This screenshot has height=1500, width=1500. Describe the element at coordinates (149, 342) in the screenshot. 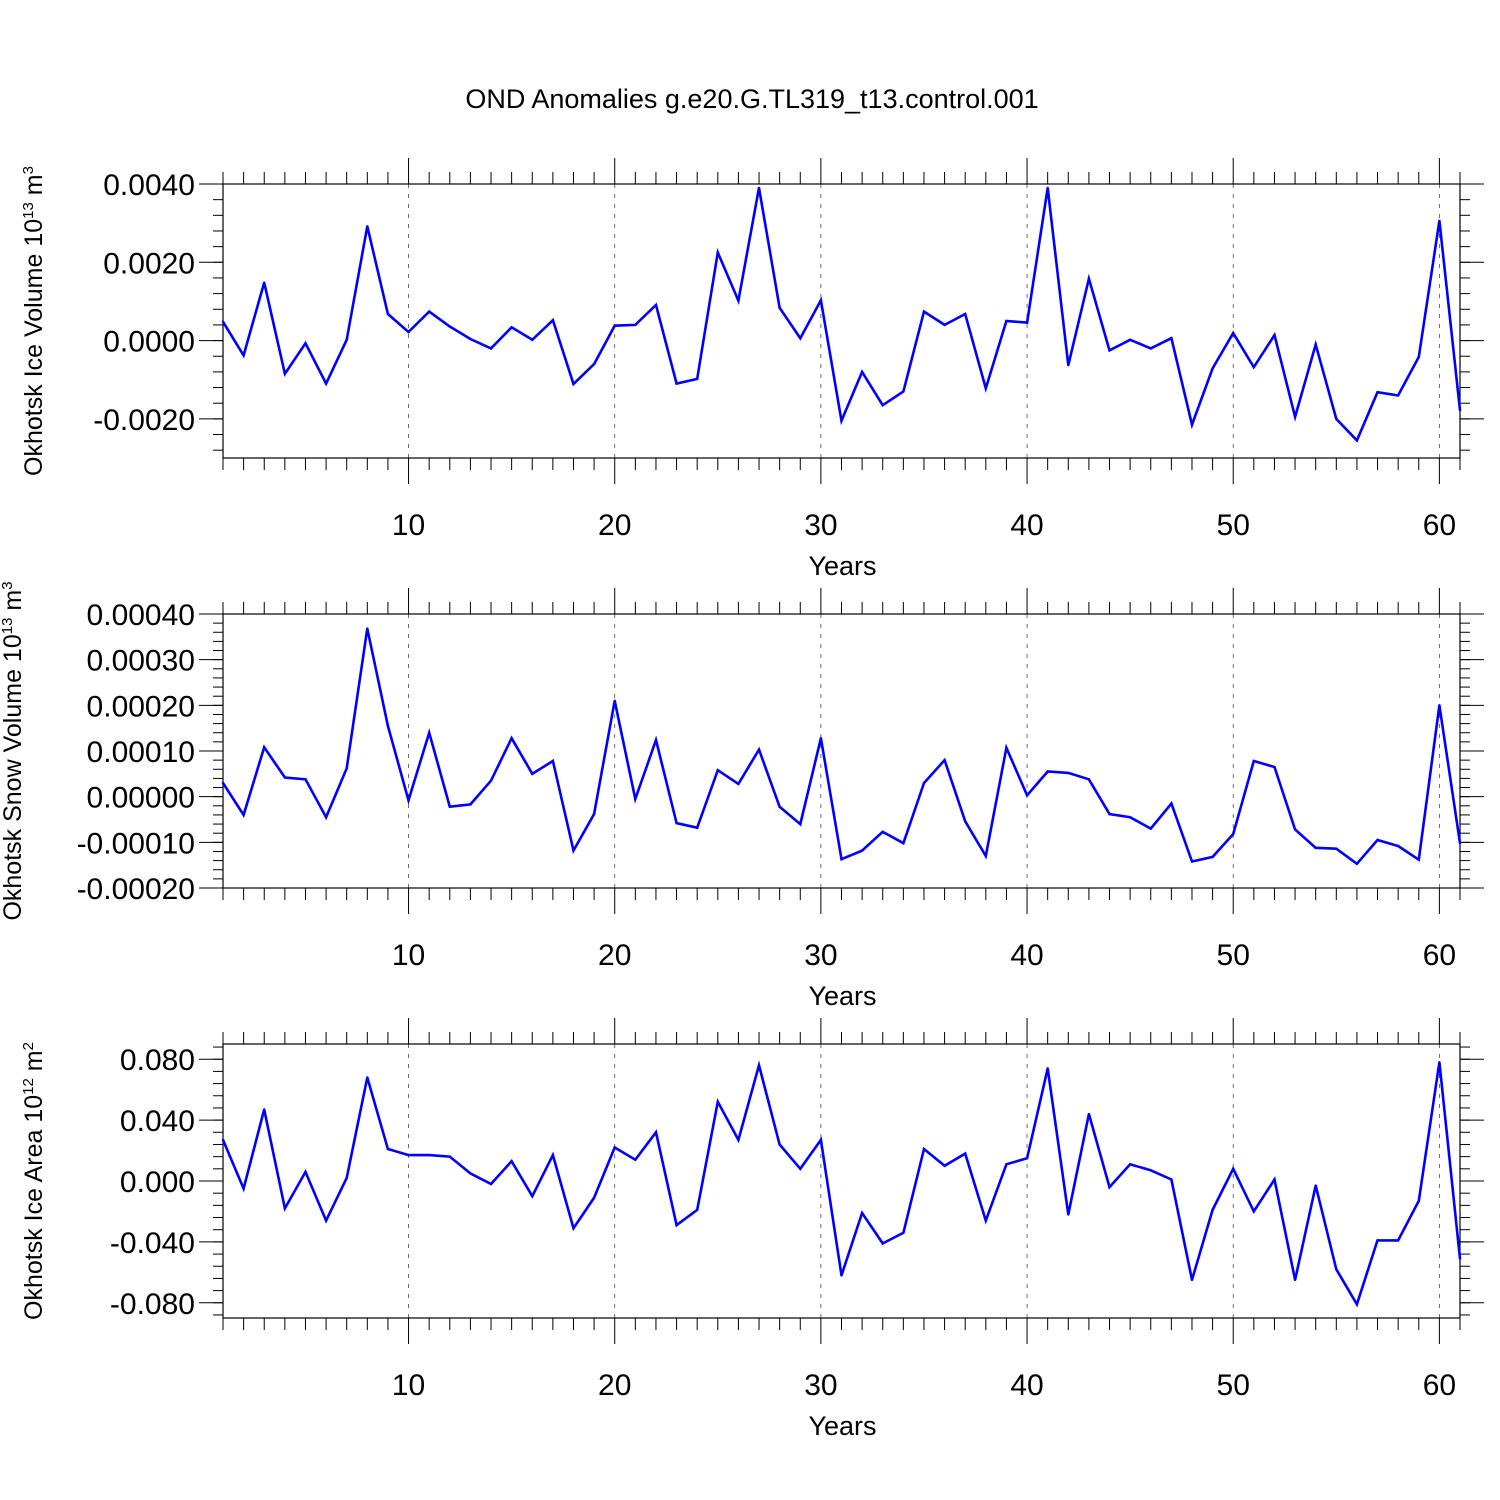

I see `y-tick-label: 0.0000` at that location.